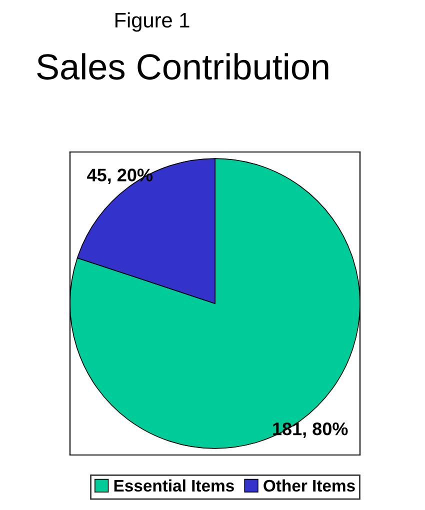 The height and width of the screenshot is (510, 425). What do you see at coordinates (174, 485) in the screenshot?
I see `legend-label: Essential Items` at bounding box center [174, 485].